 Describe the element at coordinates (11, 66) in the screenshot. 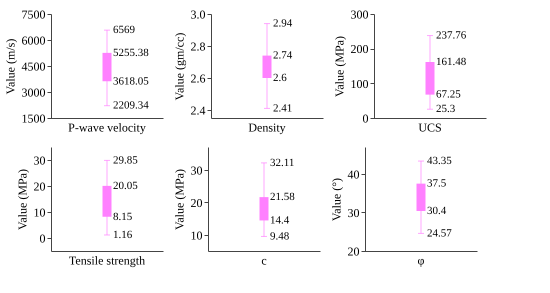

I see `y-axis-title: Value (m/s)` at that location.